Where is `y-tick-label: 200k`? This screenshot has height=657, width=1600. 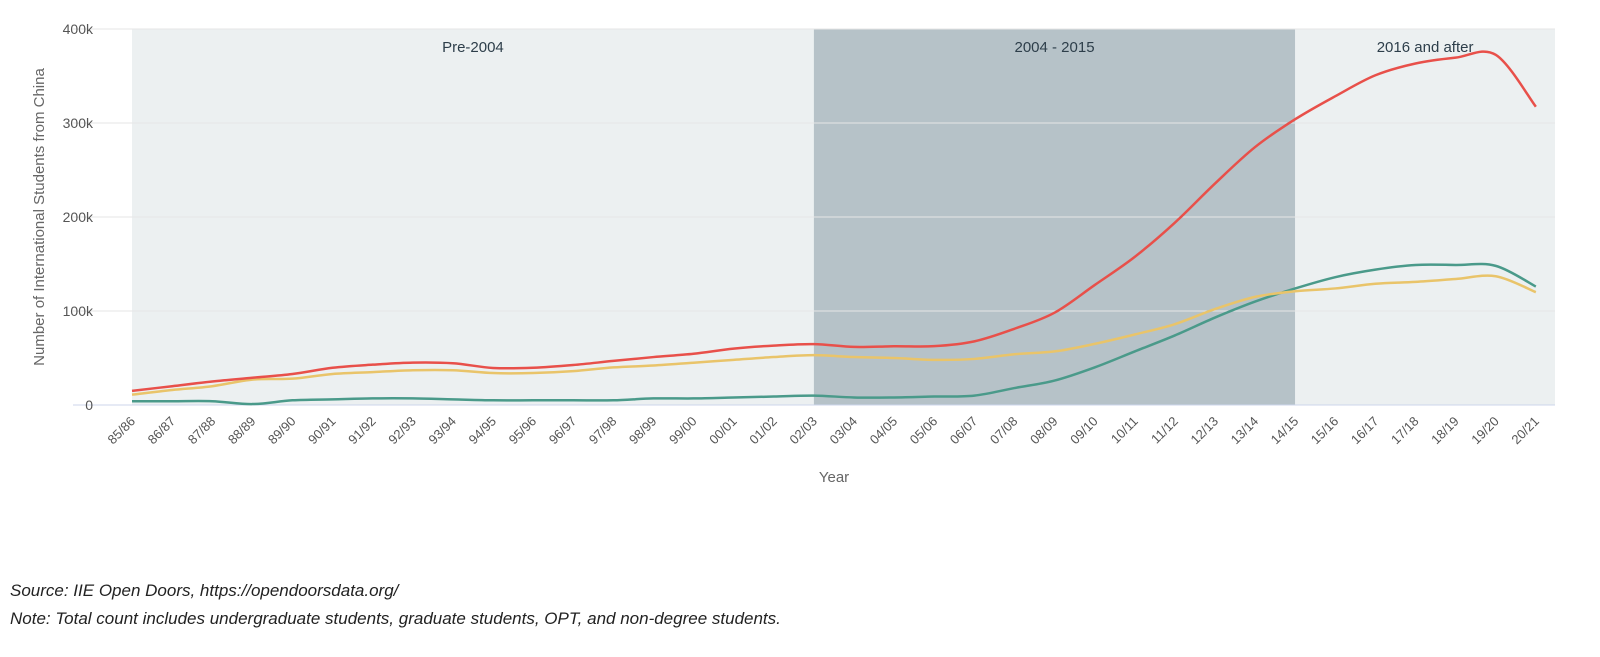
y-tick-label: 200k is located at coordinates (78, 217).